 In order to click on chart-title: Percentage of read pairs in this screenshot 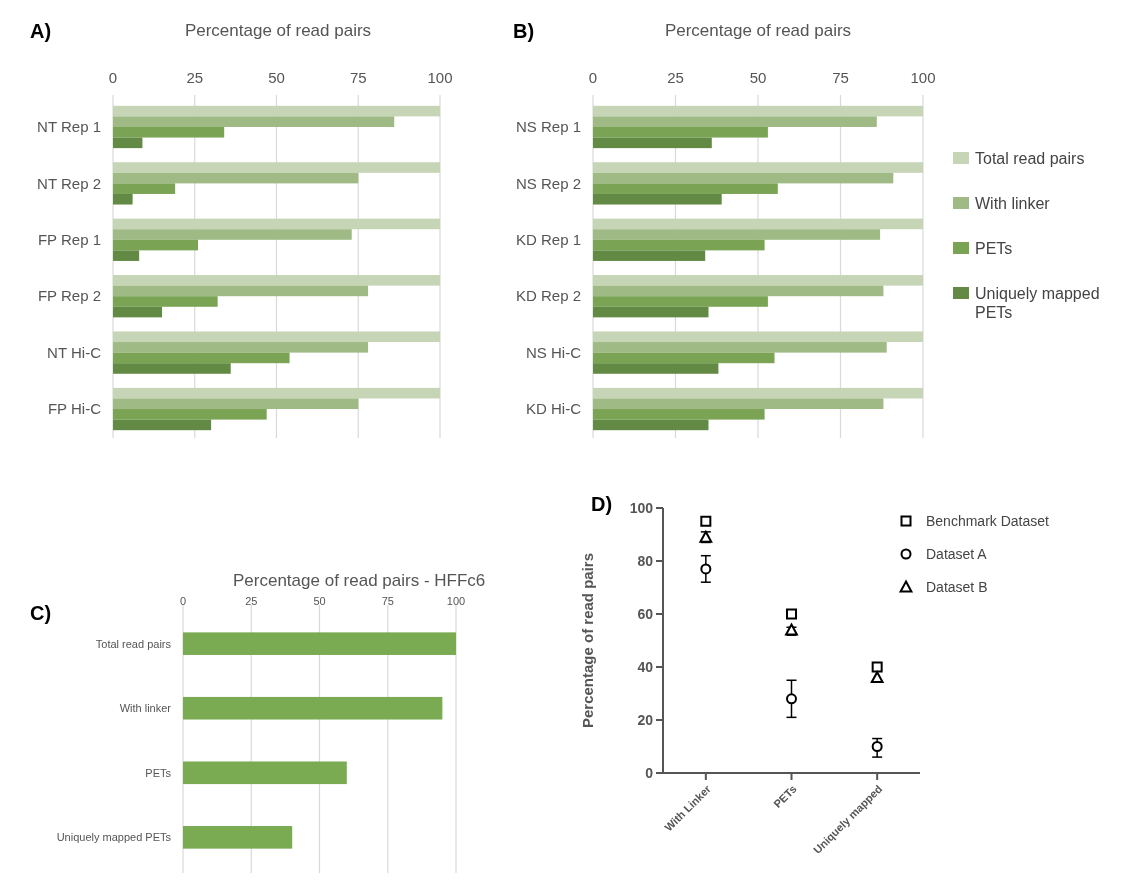, I will do `click(758, 30)`.